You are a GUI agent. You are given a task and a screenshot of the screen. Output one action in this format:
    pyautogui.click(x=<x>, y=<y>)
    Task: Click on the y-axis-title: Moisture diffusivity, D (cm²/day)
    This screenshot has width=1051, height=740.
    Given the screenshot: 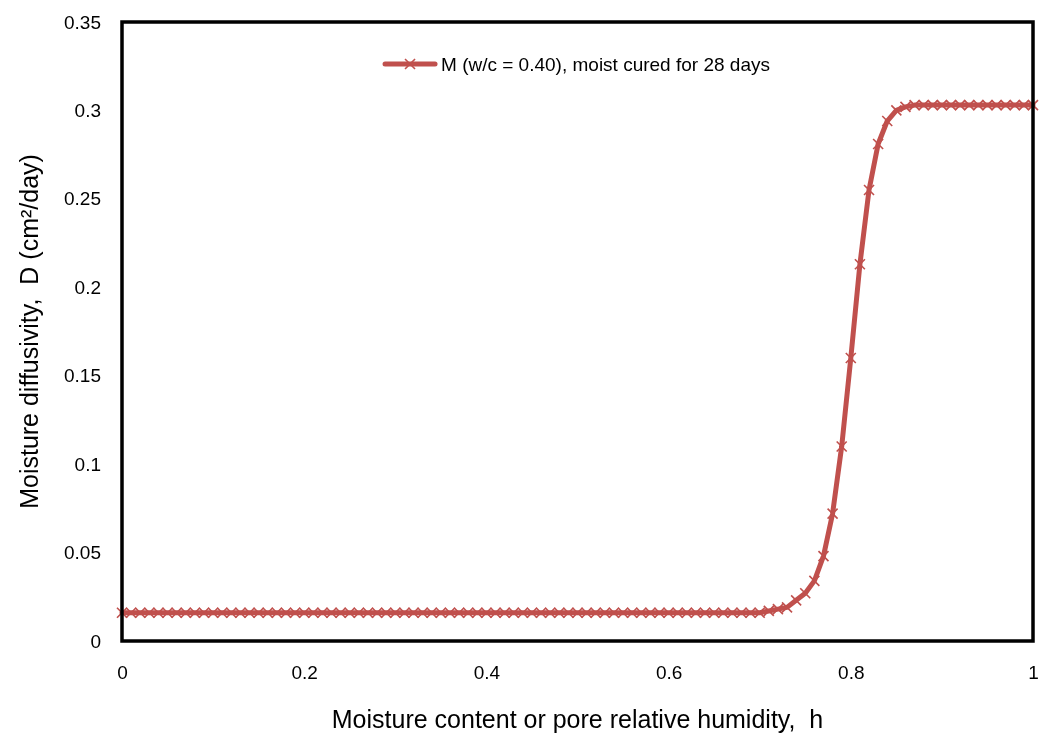 What is the action you would take?
    pyautogui.click(x=29, y=331)
    